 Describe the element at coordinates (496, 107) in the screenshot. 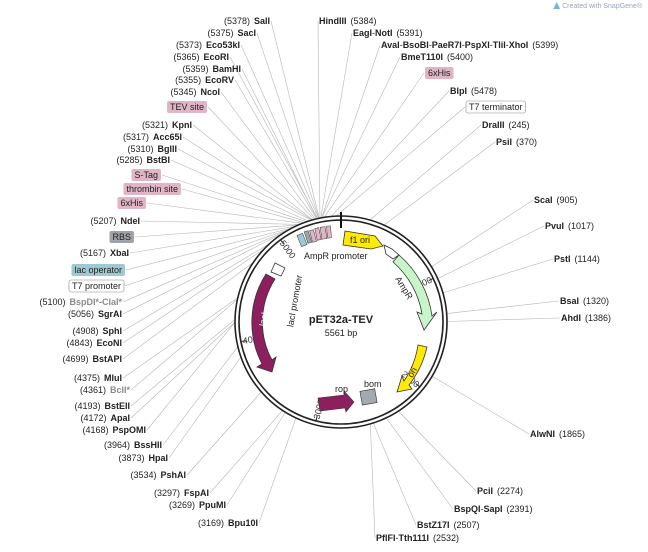

I see `feature-tag-label: T7 terminator` at that location.